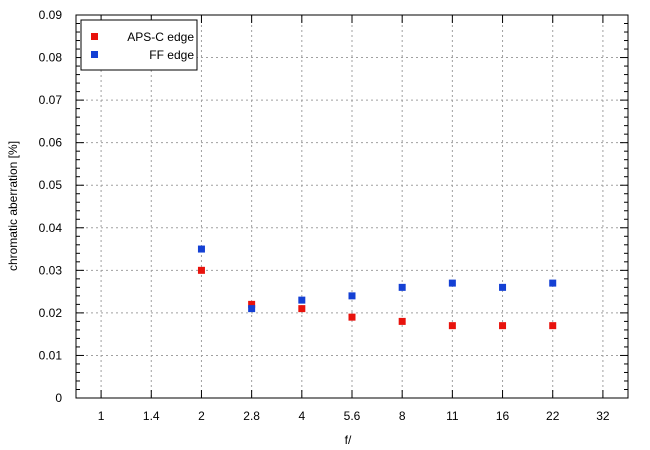 Image resolution: width=650 pixels, height=450 pixels. Describe the element at coordinates (51, 100) in the screenshot. I see `y-tick-label: 0.07` at that location.